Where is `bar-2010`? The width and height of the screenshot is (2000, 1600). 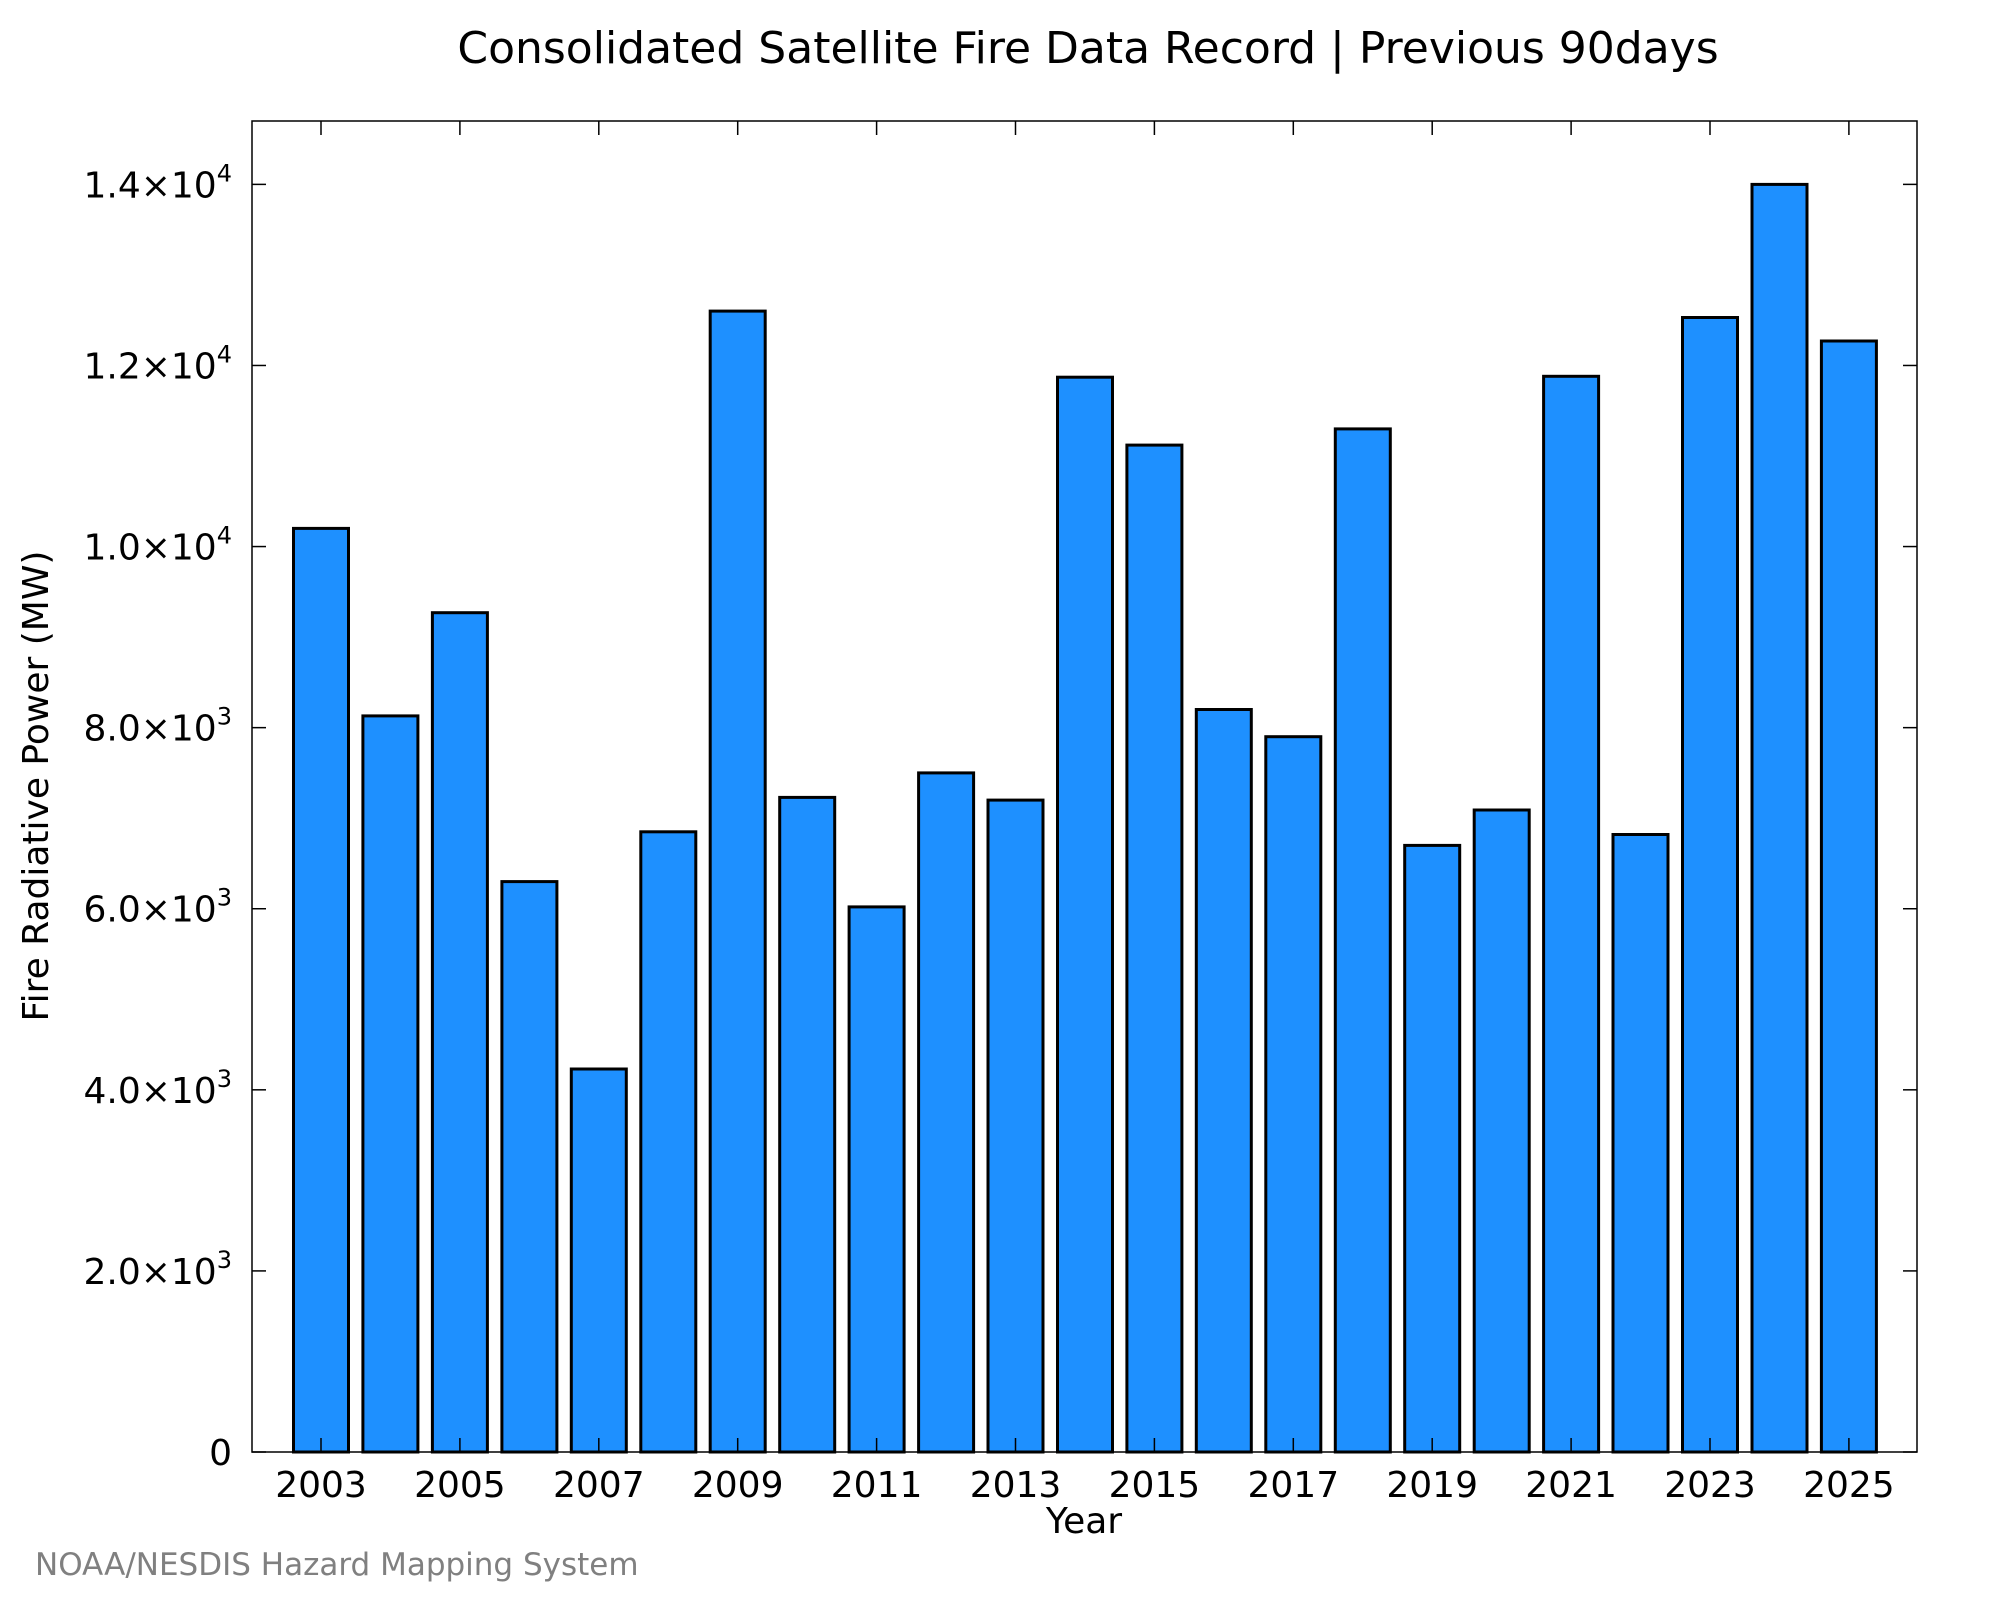
bar-2010 is located at coordinates (807, 1124).